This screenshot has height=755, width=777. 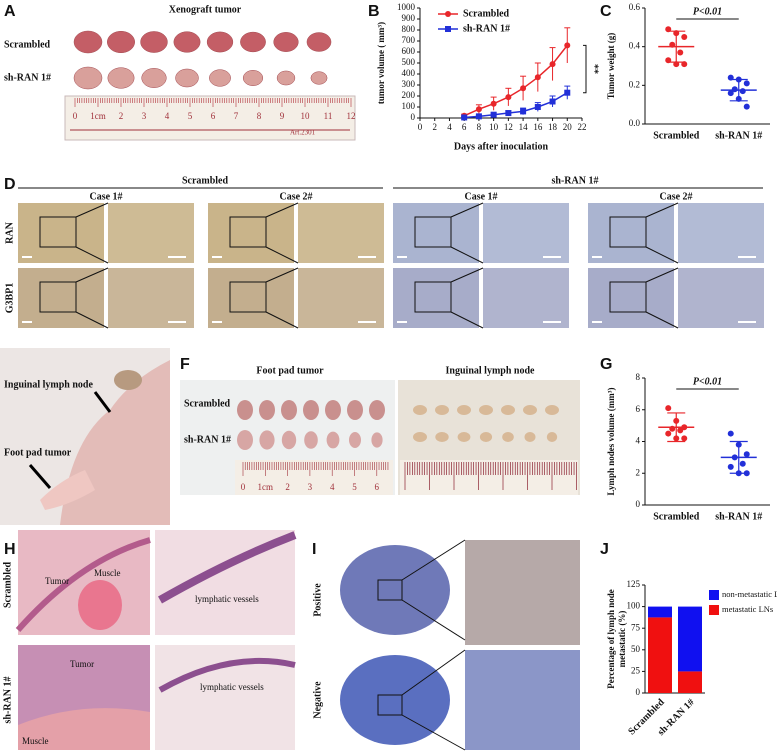 I want to click on annotation: P<0.01, so click(x=707, y=11).